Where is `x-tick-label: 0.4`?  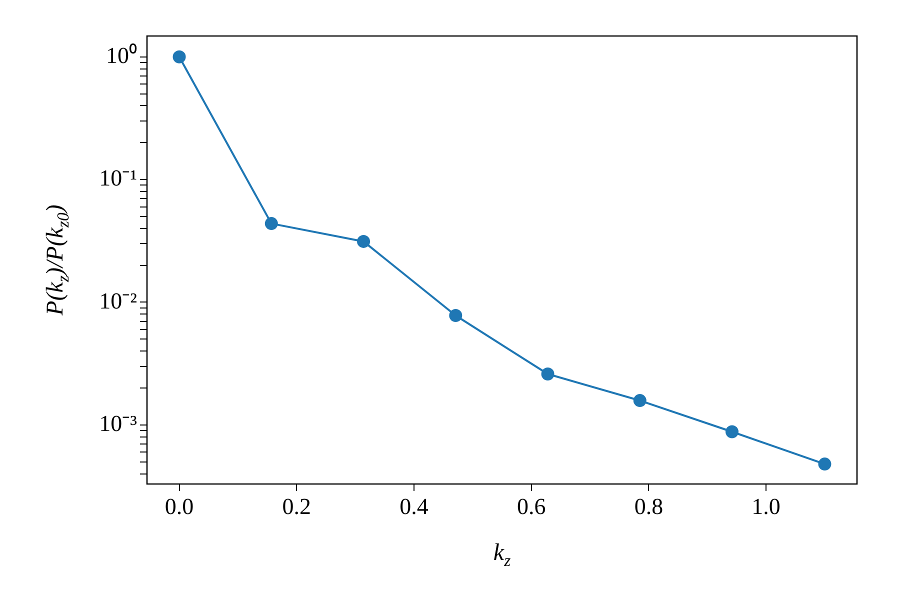
x-tick-label: 0.4 is located at coordinates (414, 506).